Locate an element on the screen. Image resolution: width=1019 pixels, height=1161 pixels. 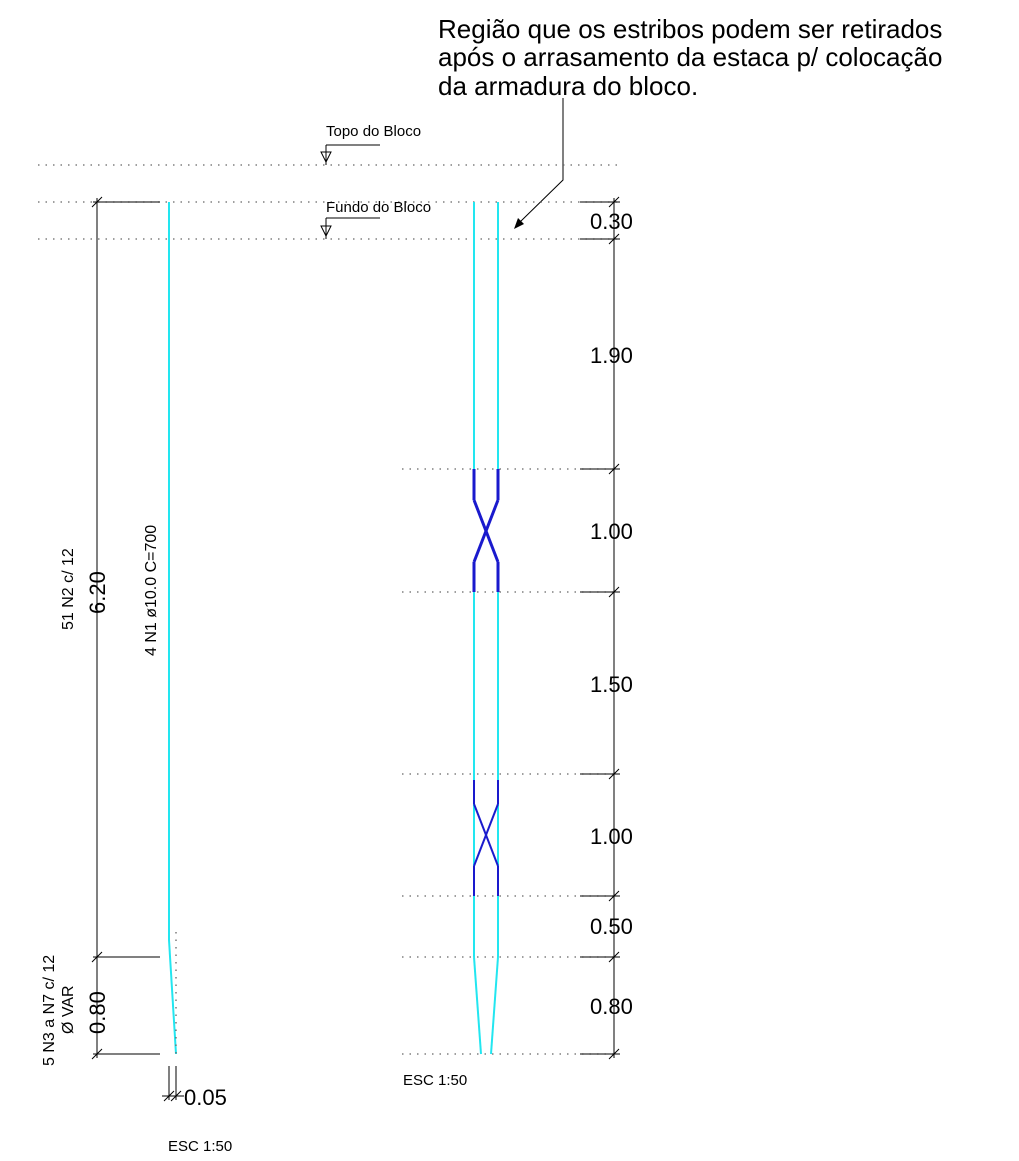
dim-1-90: 1.90 is located at coordinates (611, 355).